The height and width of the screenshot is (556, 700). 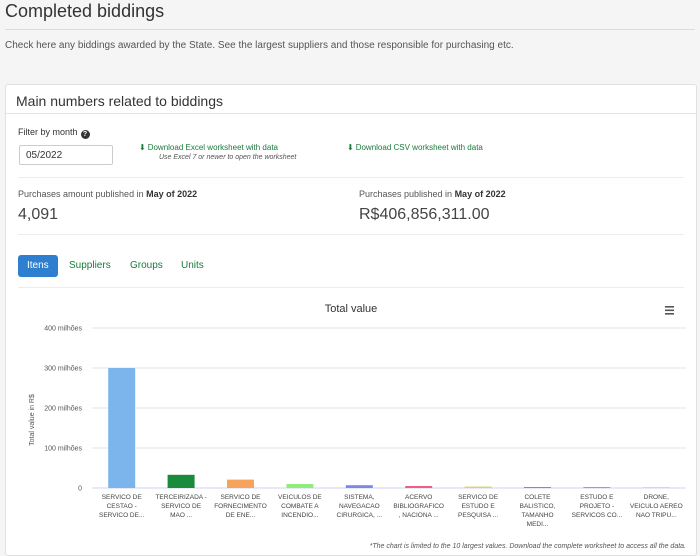 I want to click on tab-itens: Itens, so click(x=38, y=266).